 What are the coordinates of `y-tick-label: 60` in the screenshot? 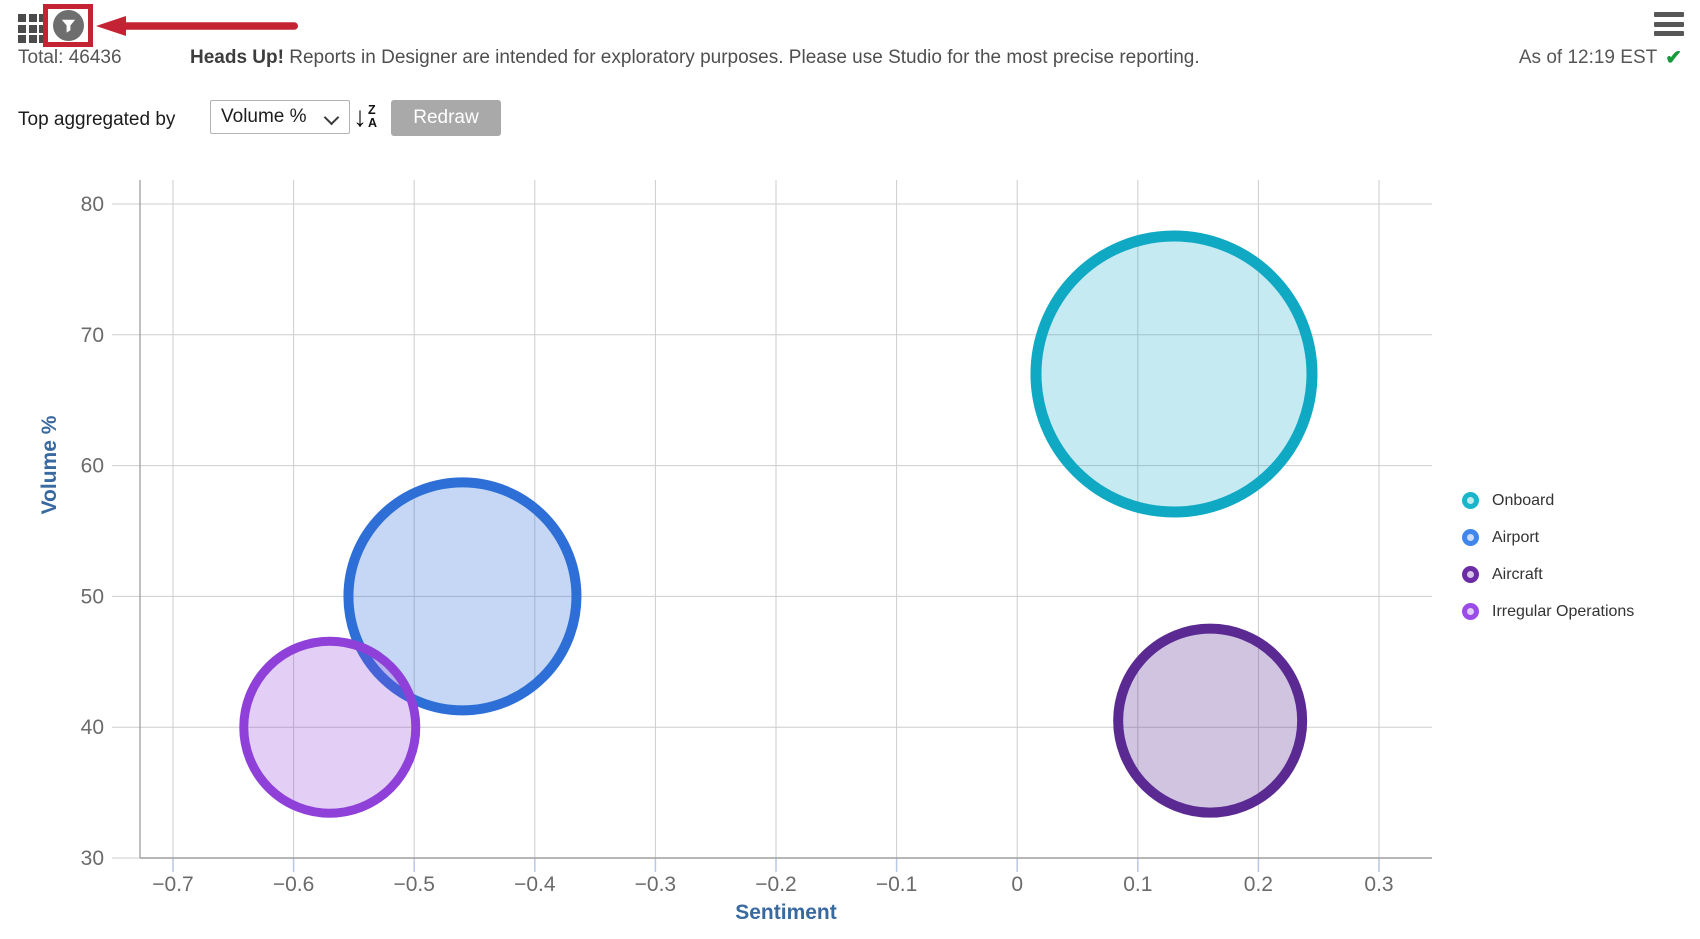 It's located at (92, 466).